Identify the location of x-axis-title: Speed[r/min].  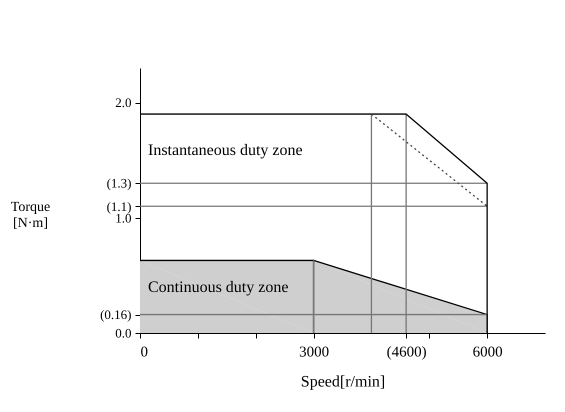
(343, 382).